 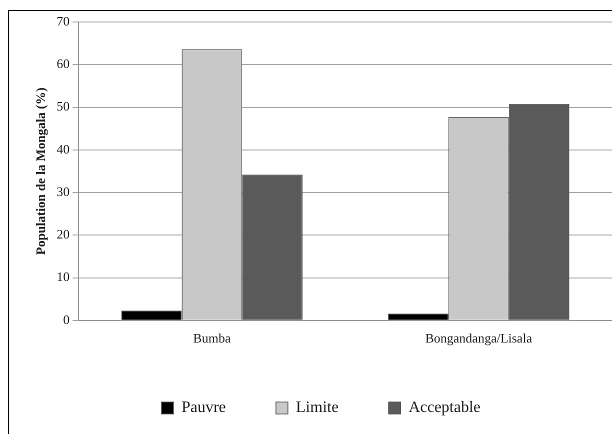 I want to click on y-tick-label: 30, so click(x=63, y=191).